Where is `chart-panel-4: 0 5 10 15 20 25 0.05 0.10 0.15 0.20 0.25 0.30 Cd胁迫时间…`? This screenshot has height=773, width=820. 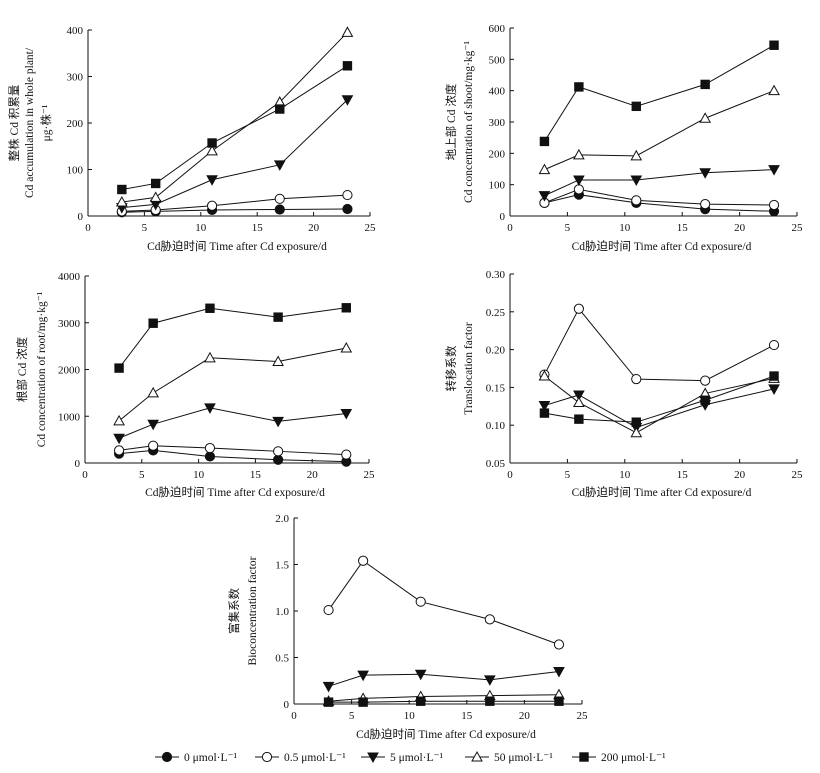
chart-panel-4: 0 5 10 15 20 25 0.05 0.10 0.15 0.20 0.25 0.30 Cd胁迫时间… is located at coordinates (623, 384).